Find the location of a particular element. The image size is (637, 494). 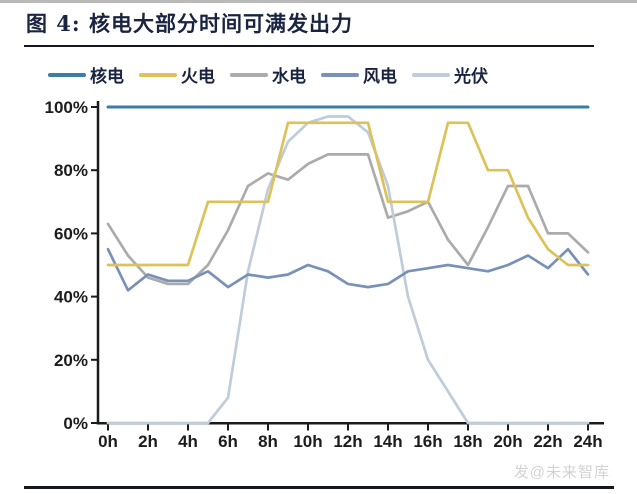

y-tick-label: 60% is located at coordinates (71, 233).